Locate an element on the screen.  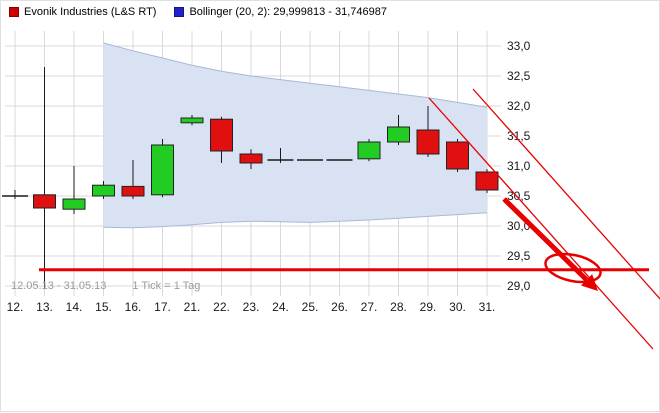
bollinger-label: Bollinger (20, 2): 29,999813 - 31,746987 is located at coordinates (288, 12).